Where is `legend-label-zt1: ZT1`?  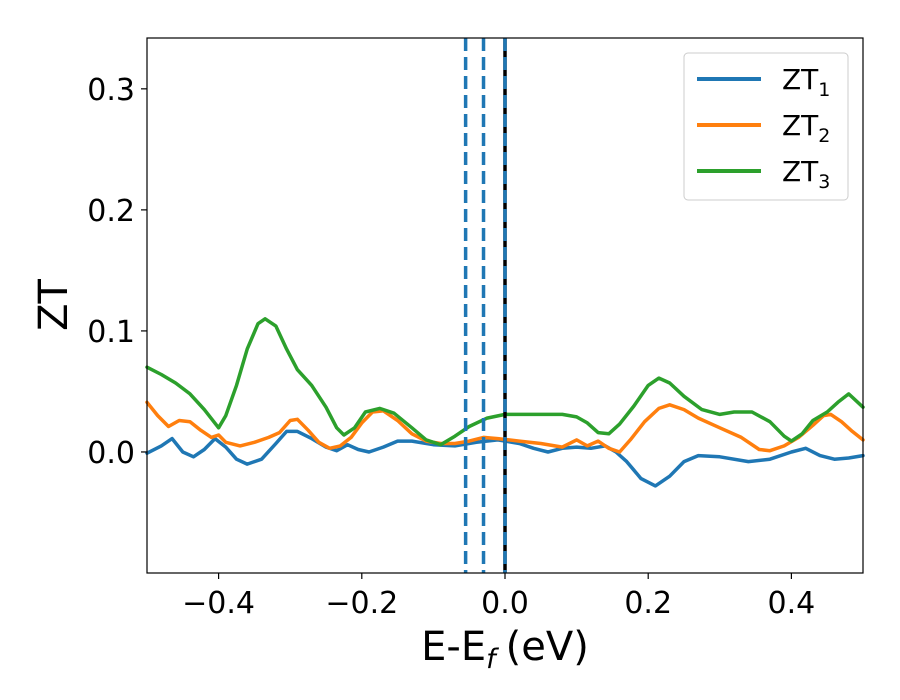 legend-label-zt1: ZT1 is located at coordinates (806, 82).